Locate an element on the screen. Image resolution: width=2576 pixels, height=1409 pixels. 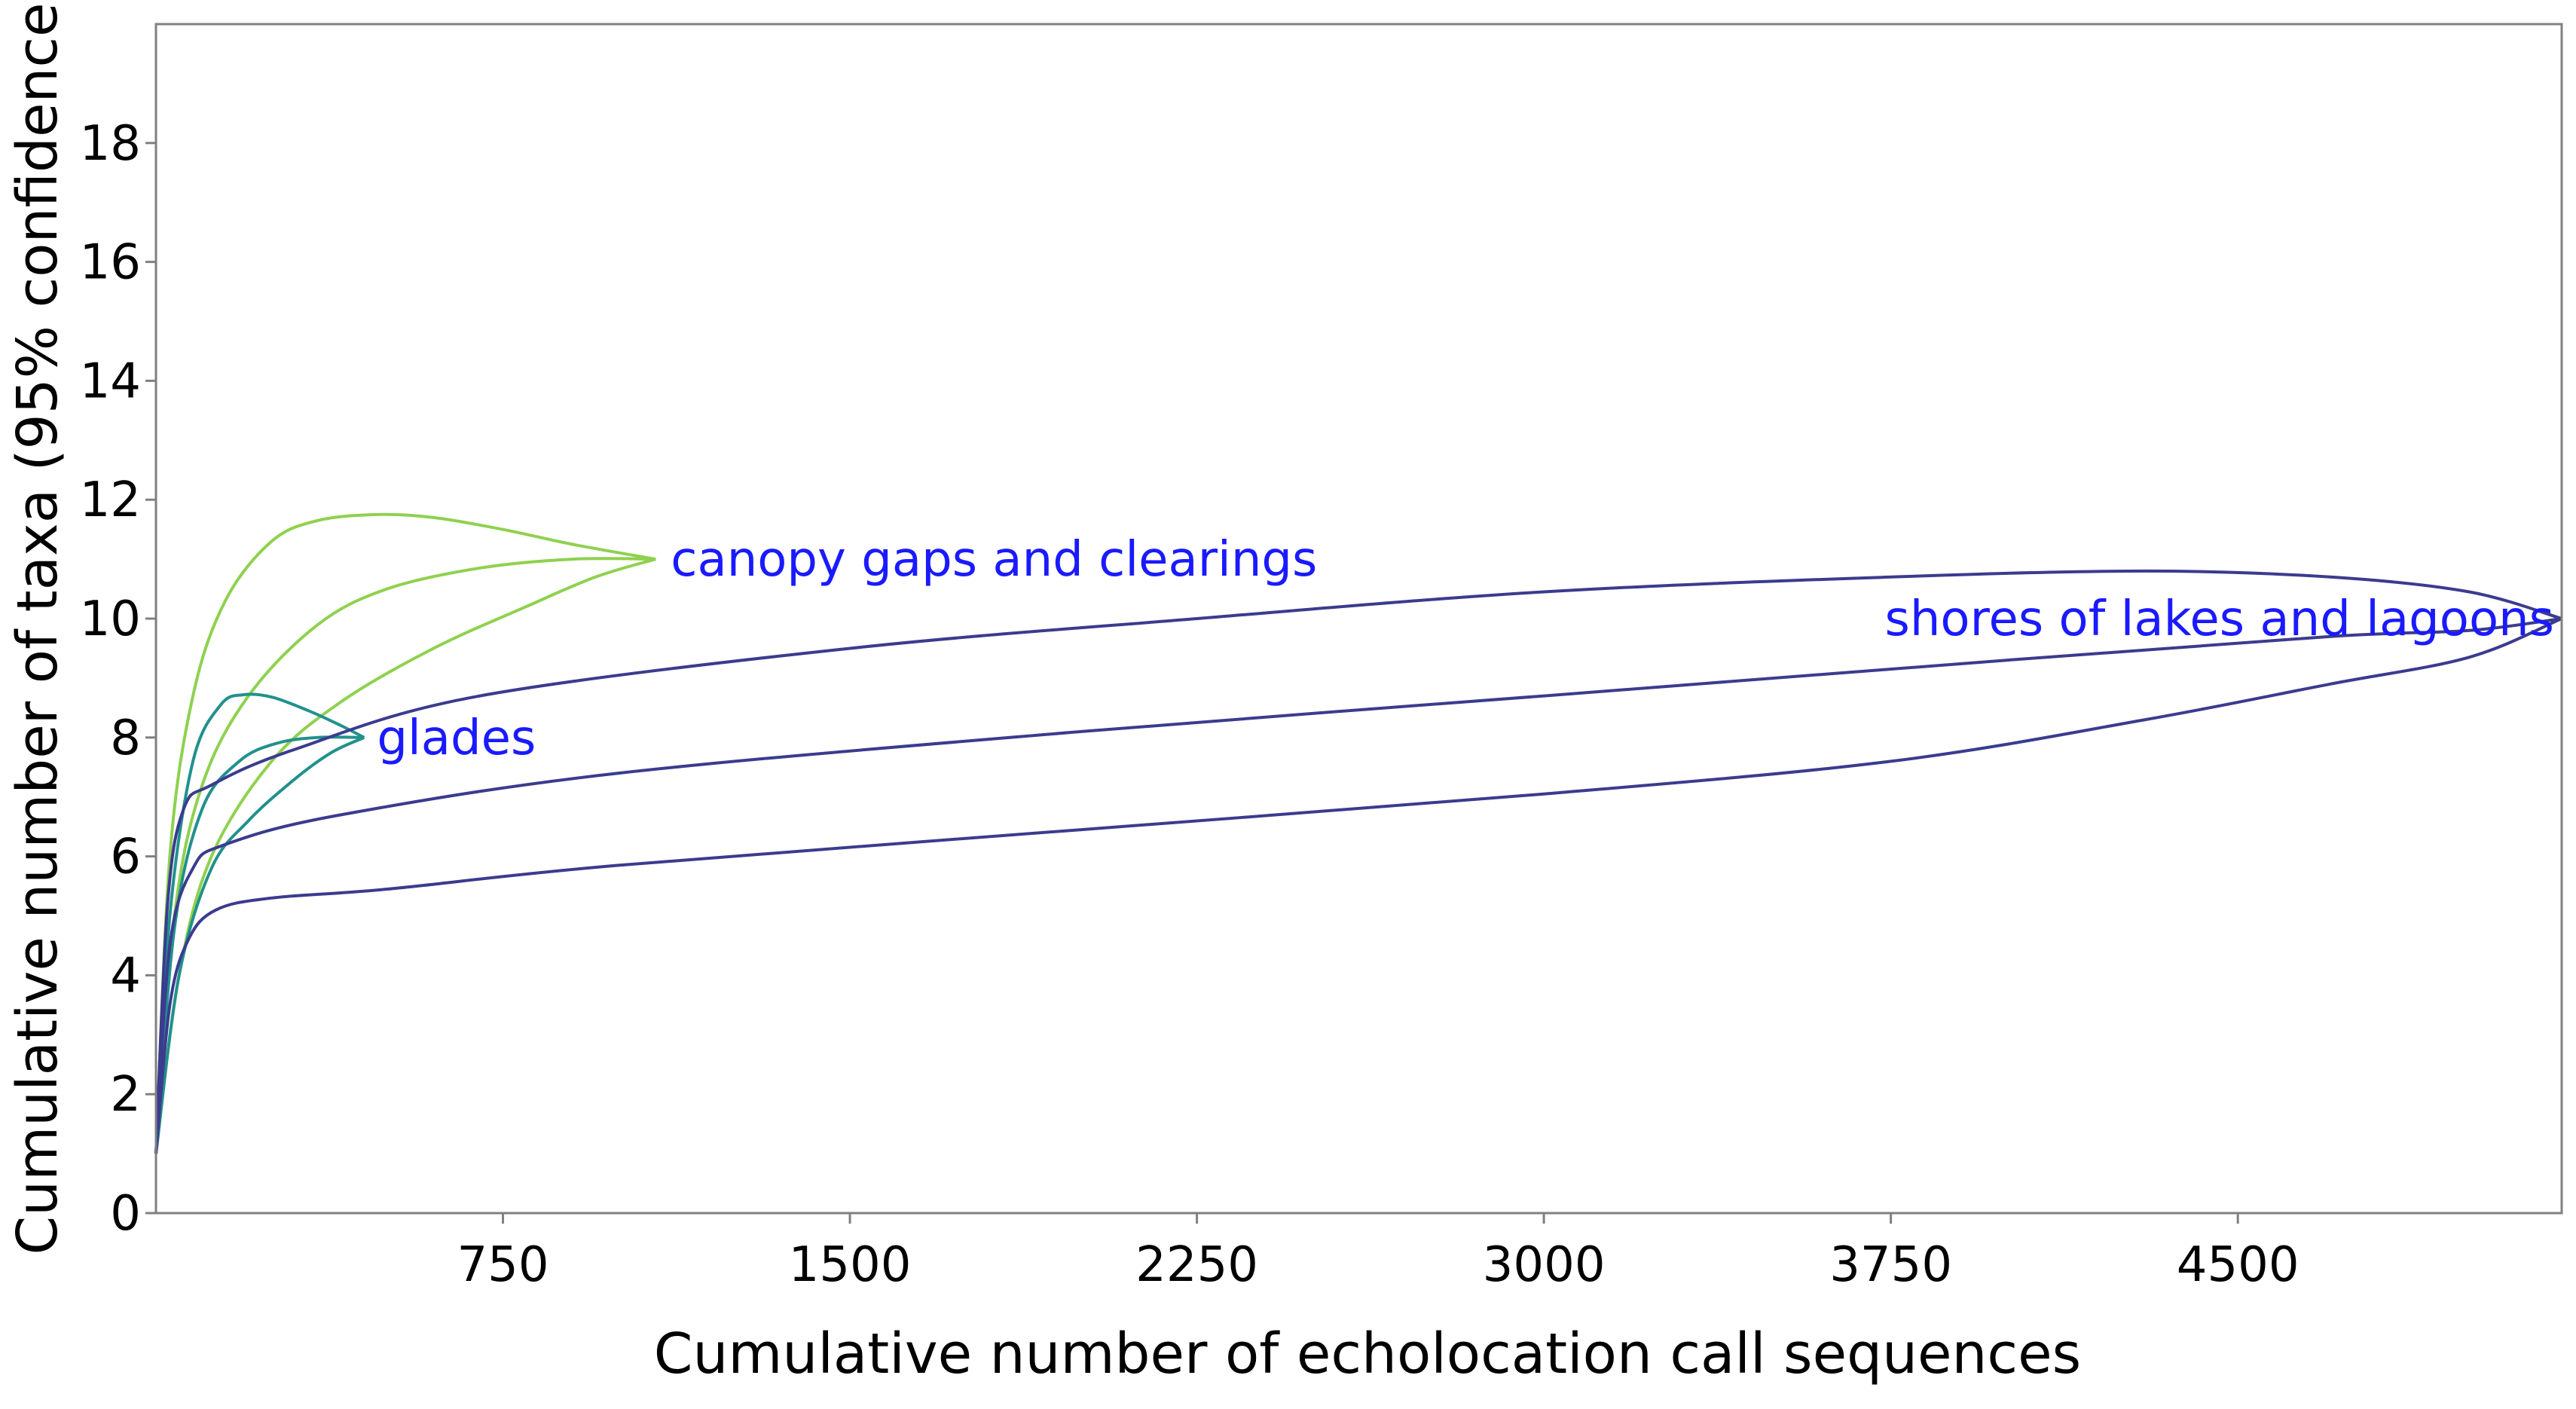
x-tick-label: 4500 is located at coordinates (2238, 1265).